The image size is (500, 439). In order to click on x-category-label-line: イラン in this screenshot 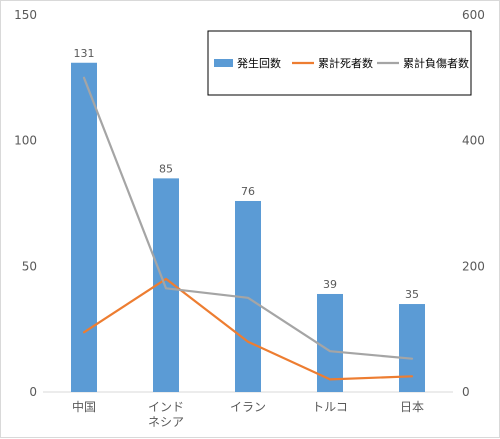, I will do `click(248, 407)`.